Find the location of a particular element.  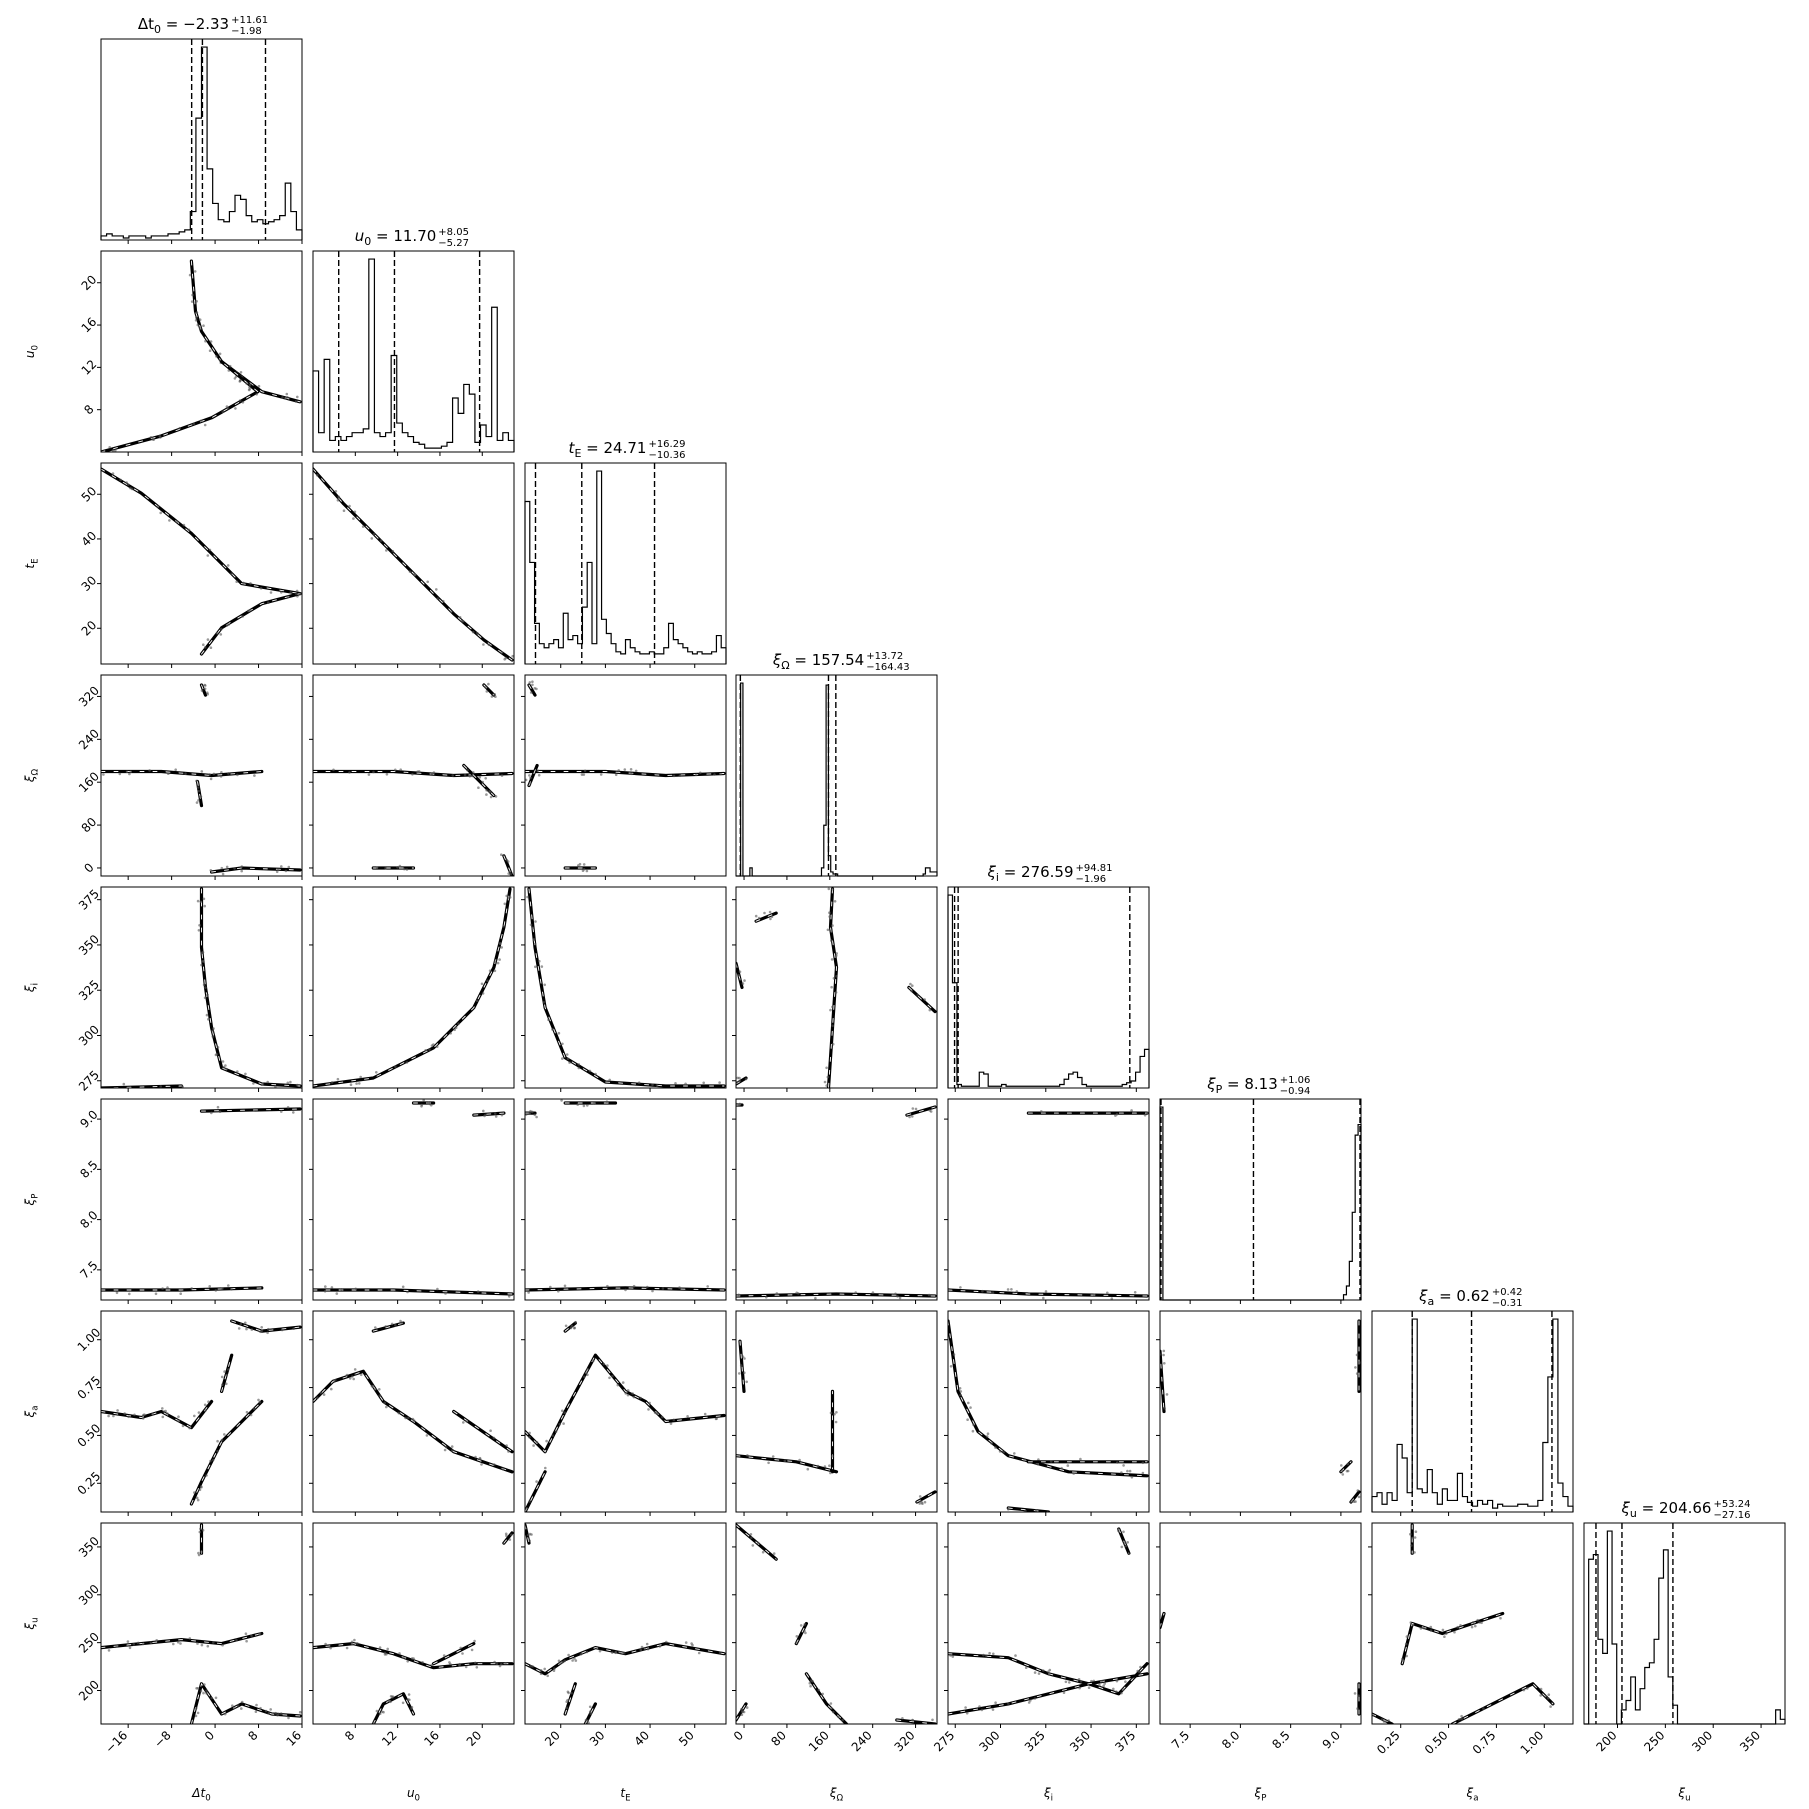

x-tick-label: 40 is located at coordinates (641, 1738).